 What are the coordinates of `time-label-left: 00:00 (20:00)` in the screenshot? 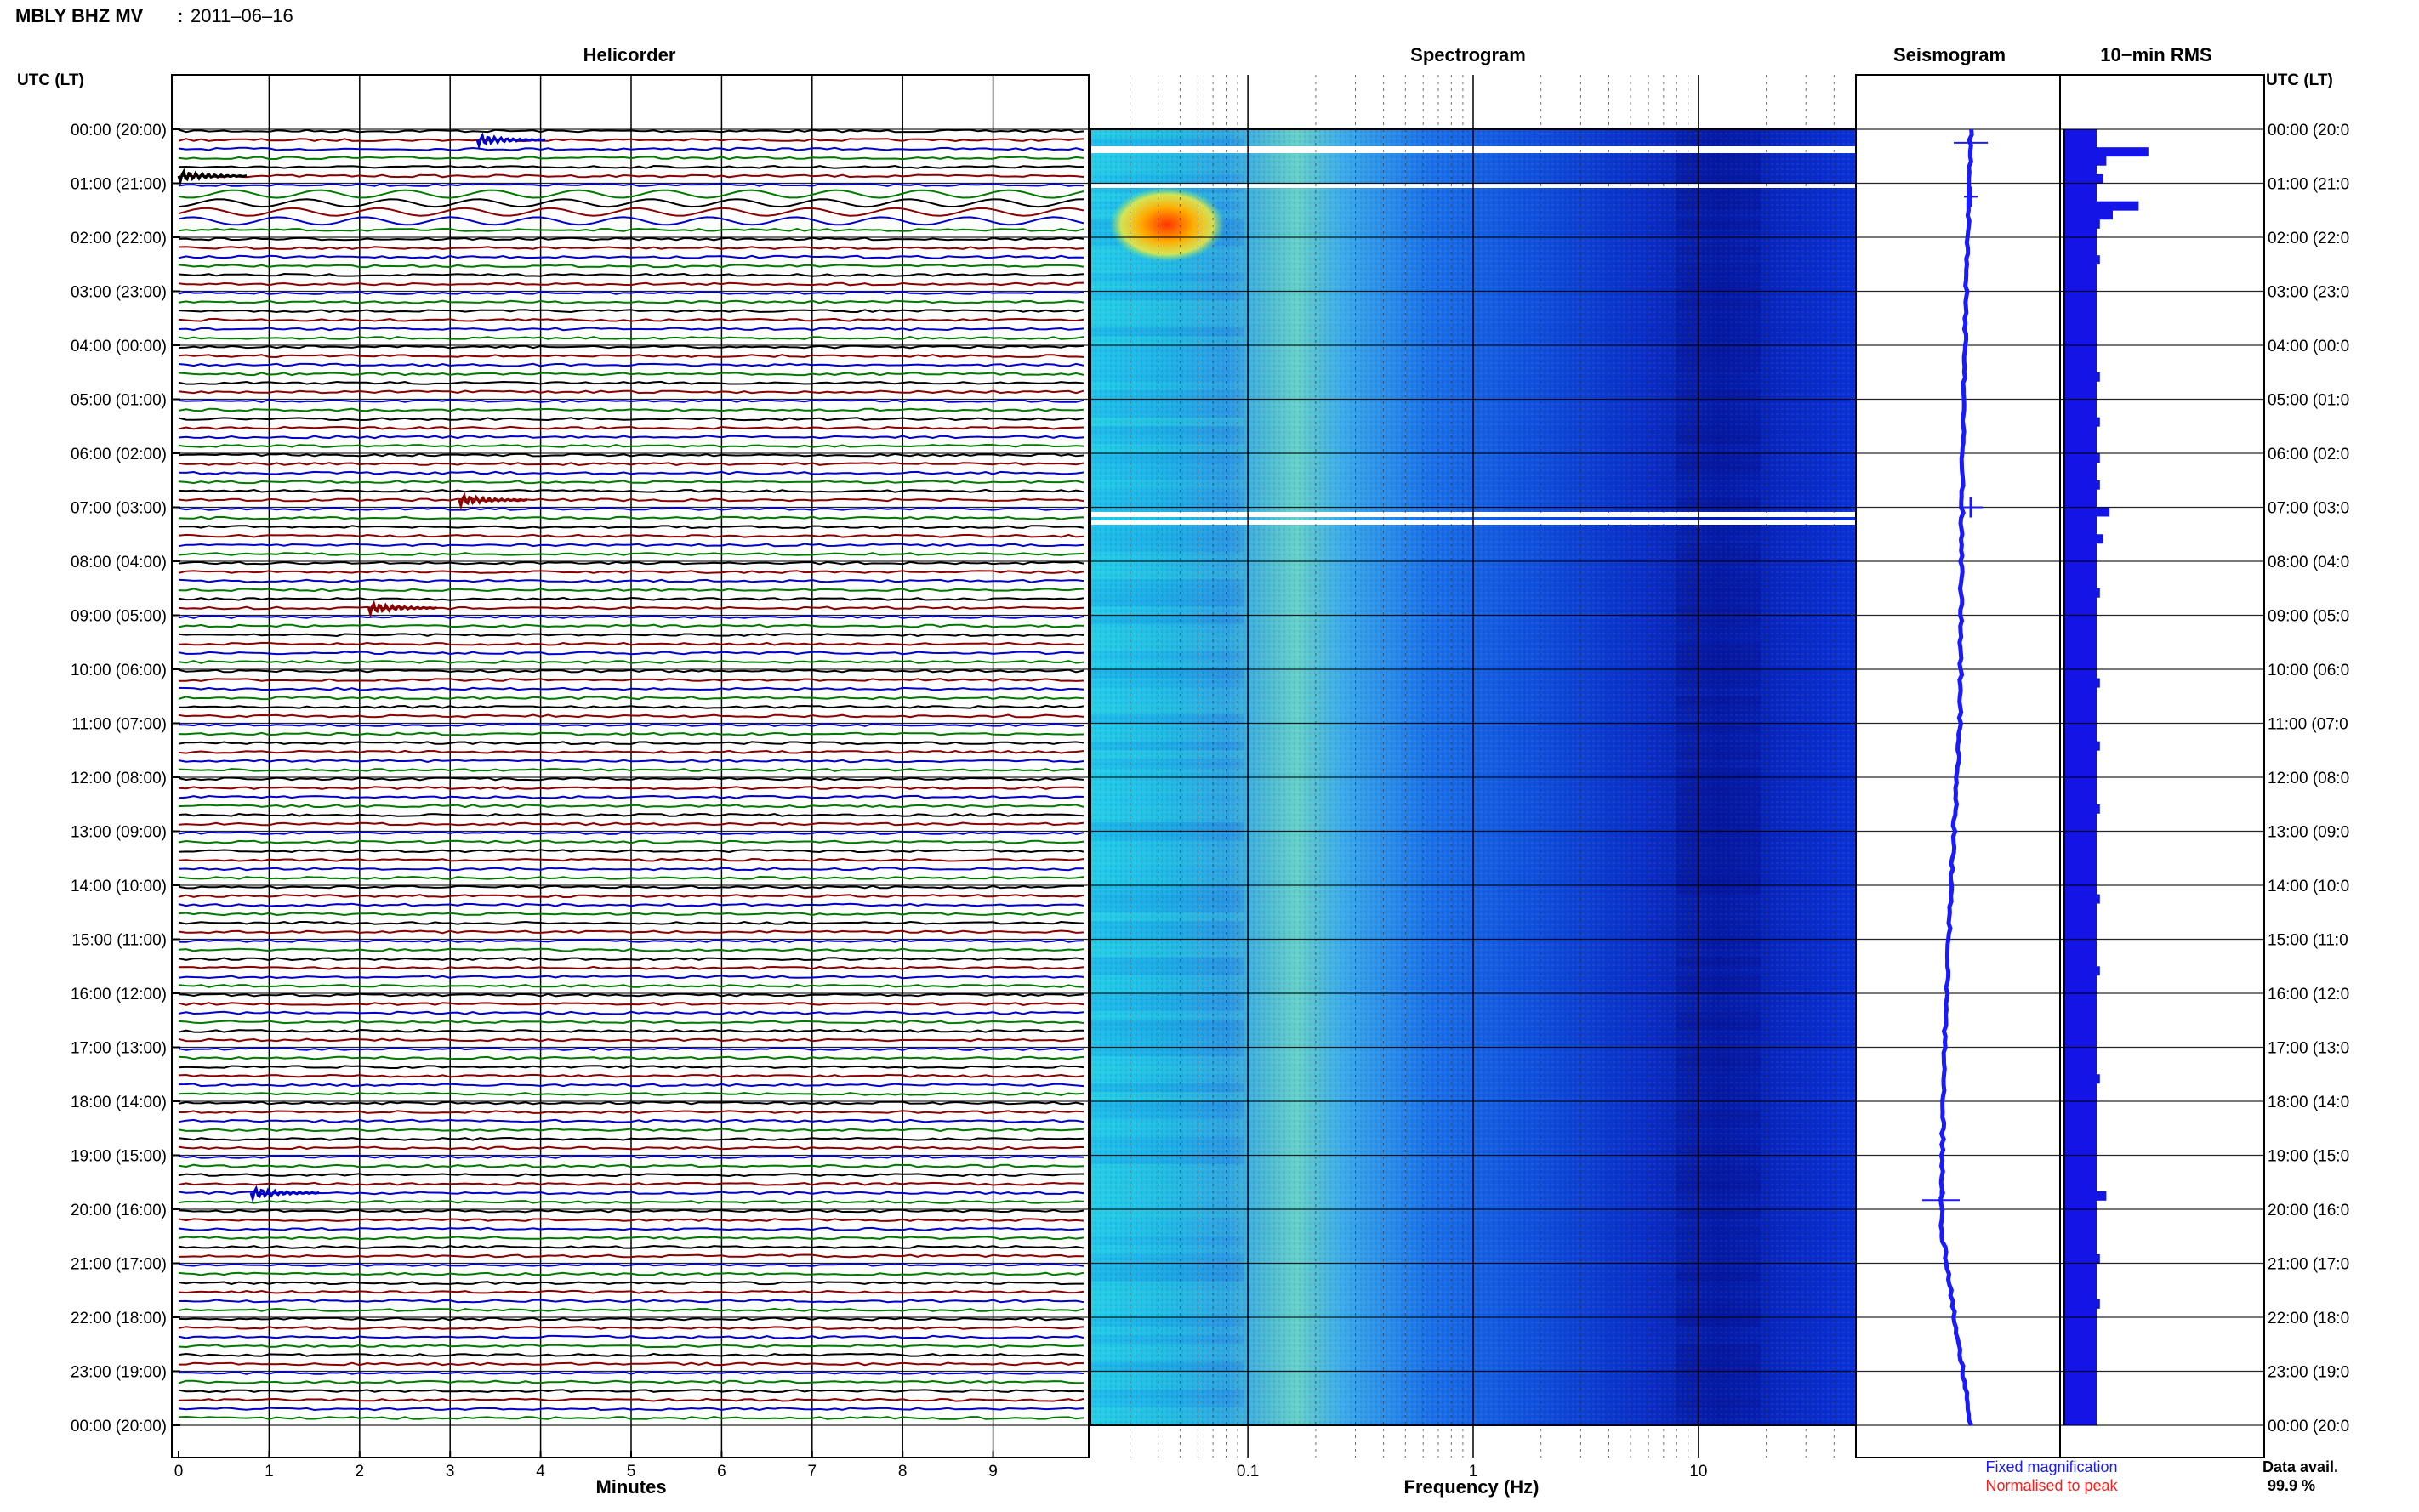 It's located at (119, 130).